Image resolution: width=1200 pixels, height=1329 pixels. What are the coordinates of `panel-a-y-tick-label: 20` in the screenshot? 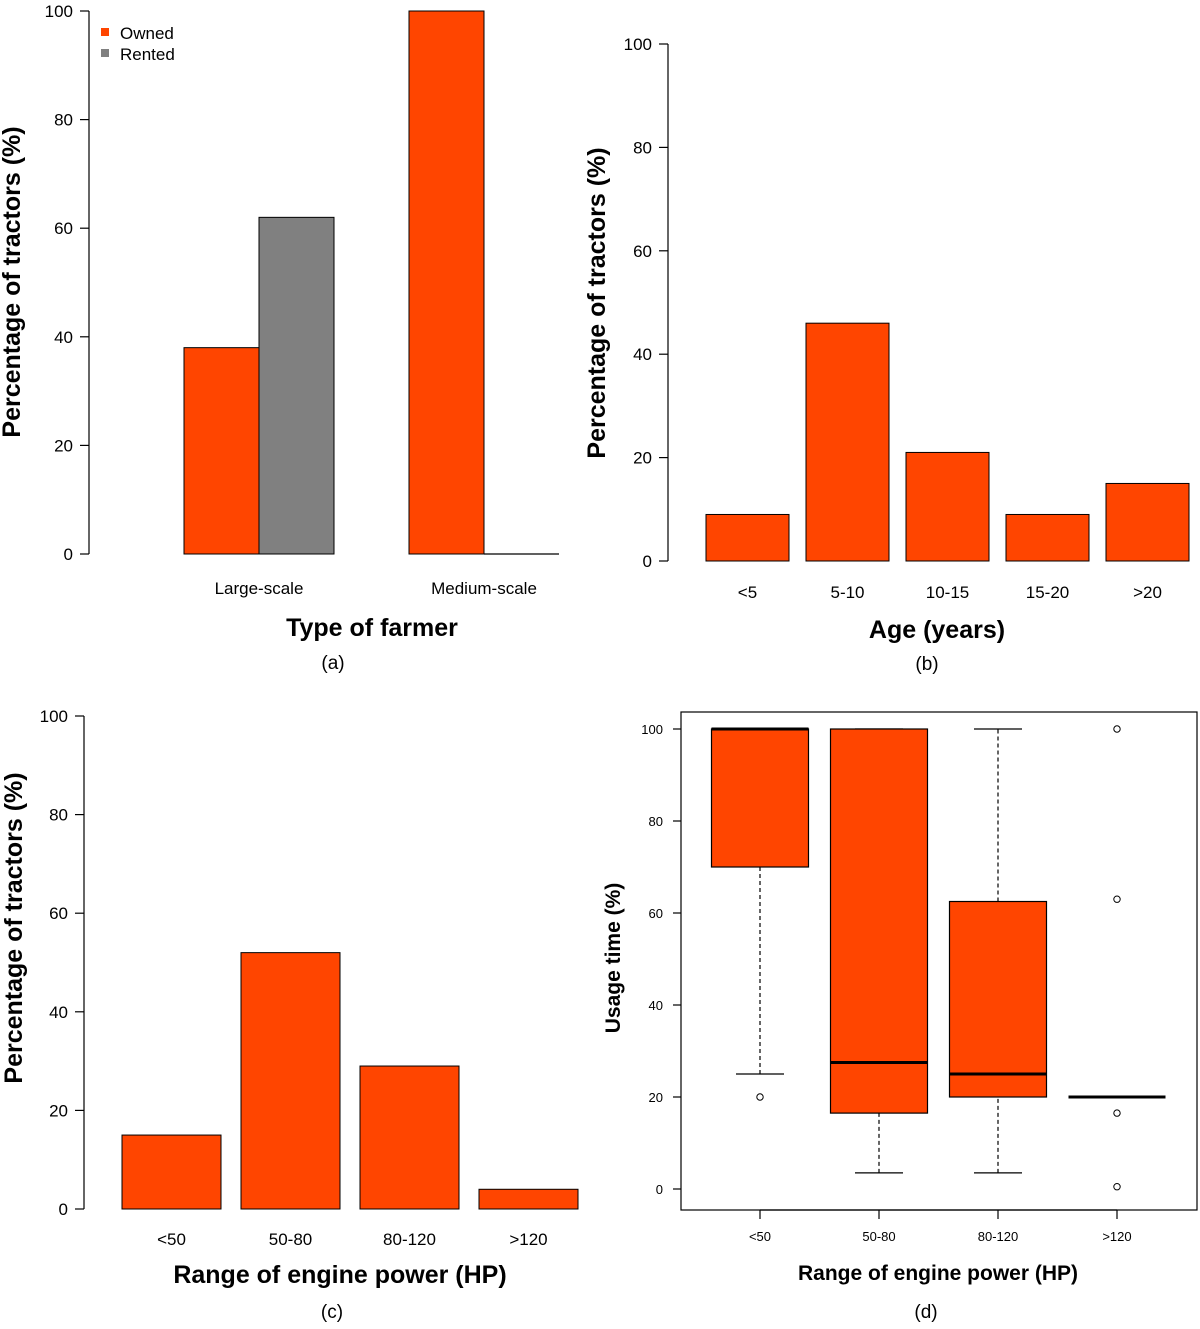 It's located at (63, 445).